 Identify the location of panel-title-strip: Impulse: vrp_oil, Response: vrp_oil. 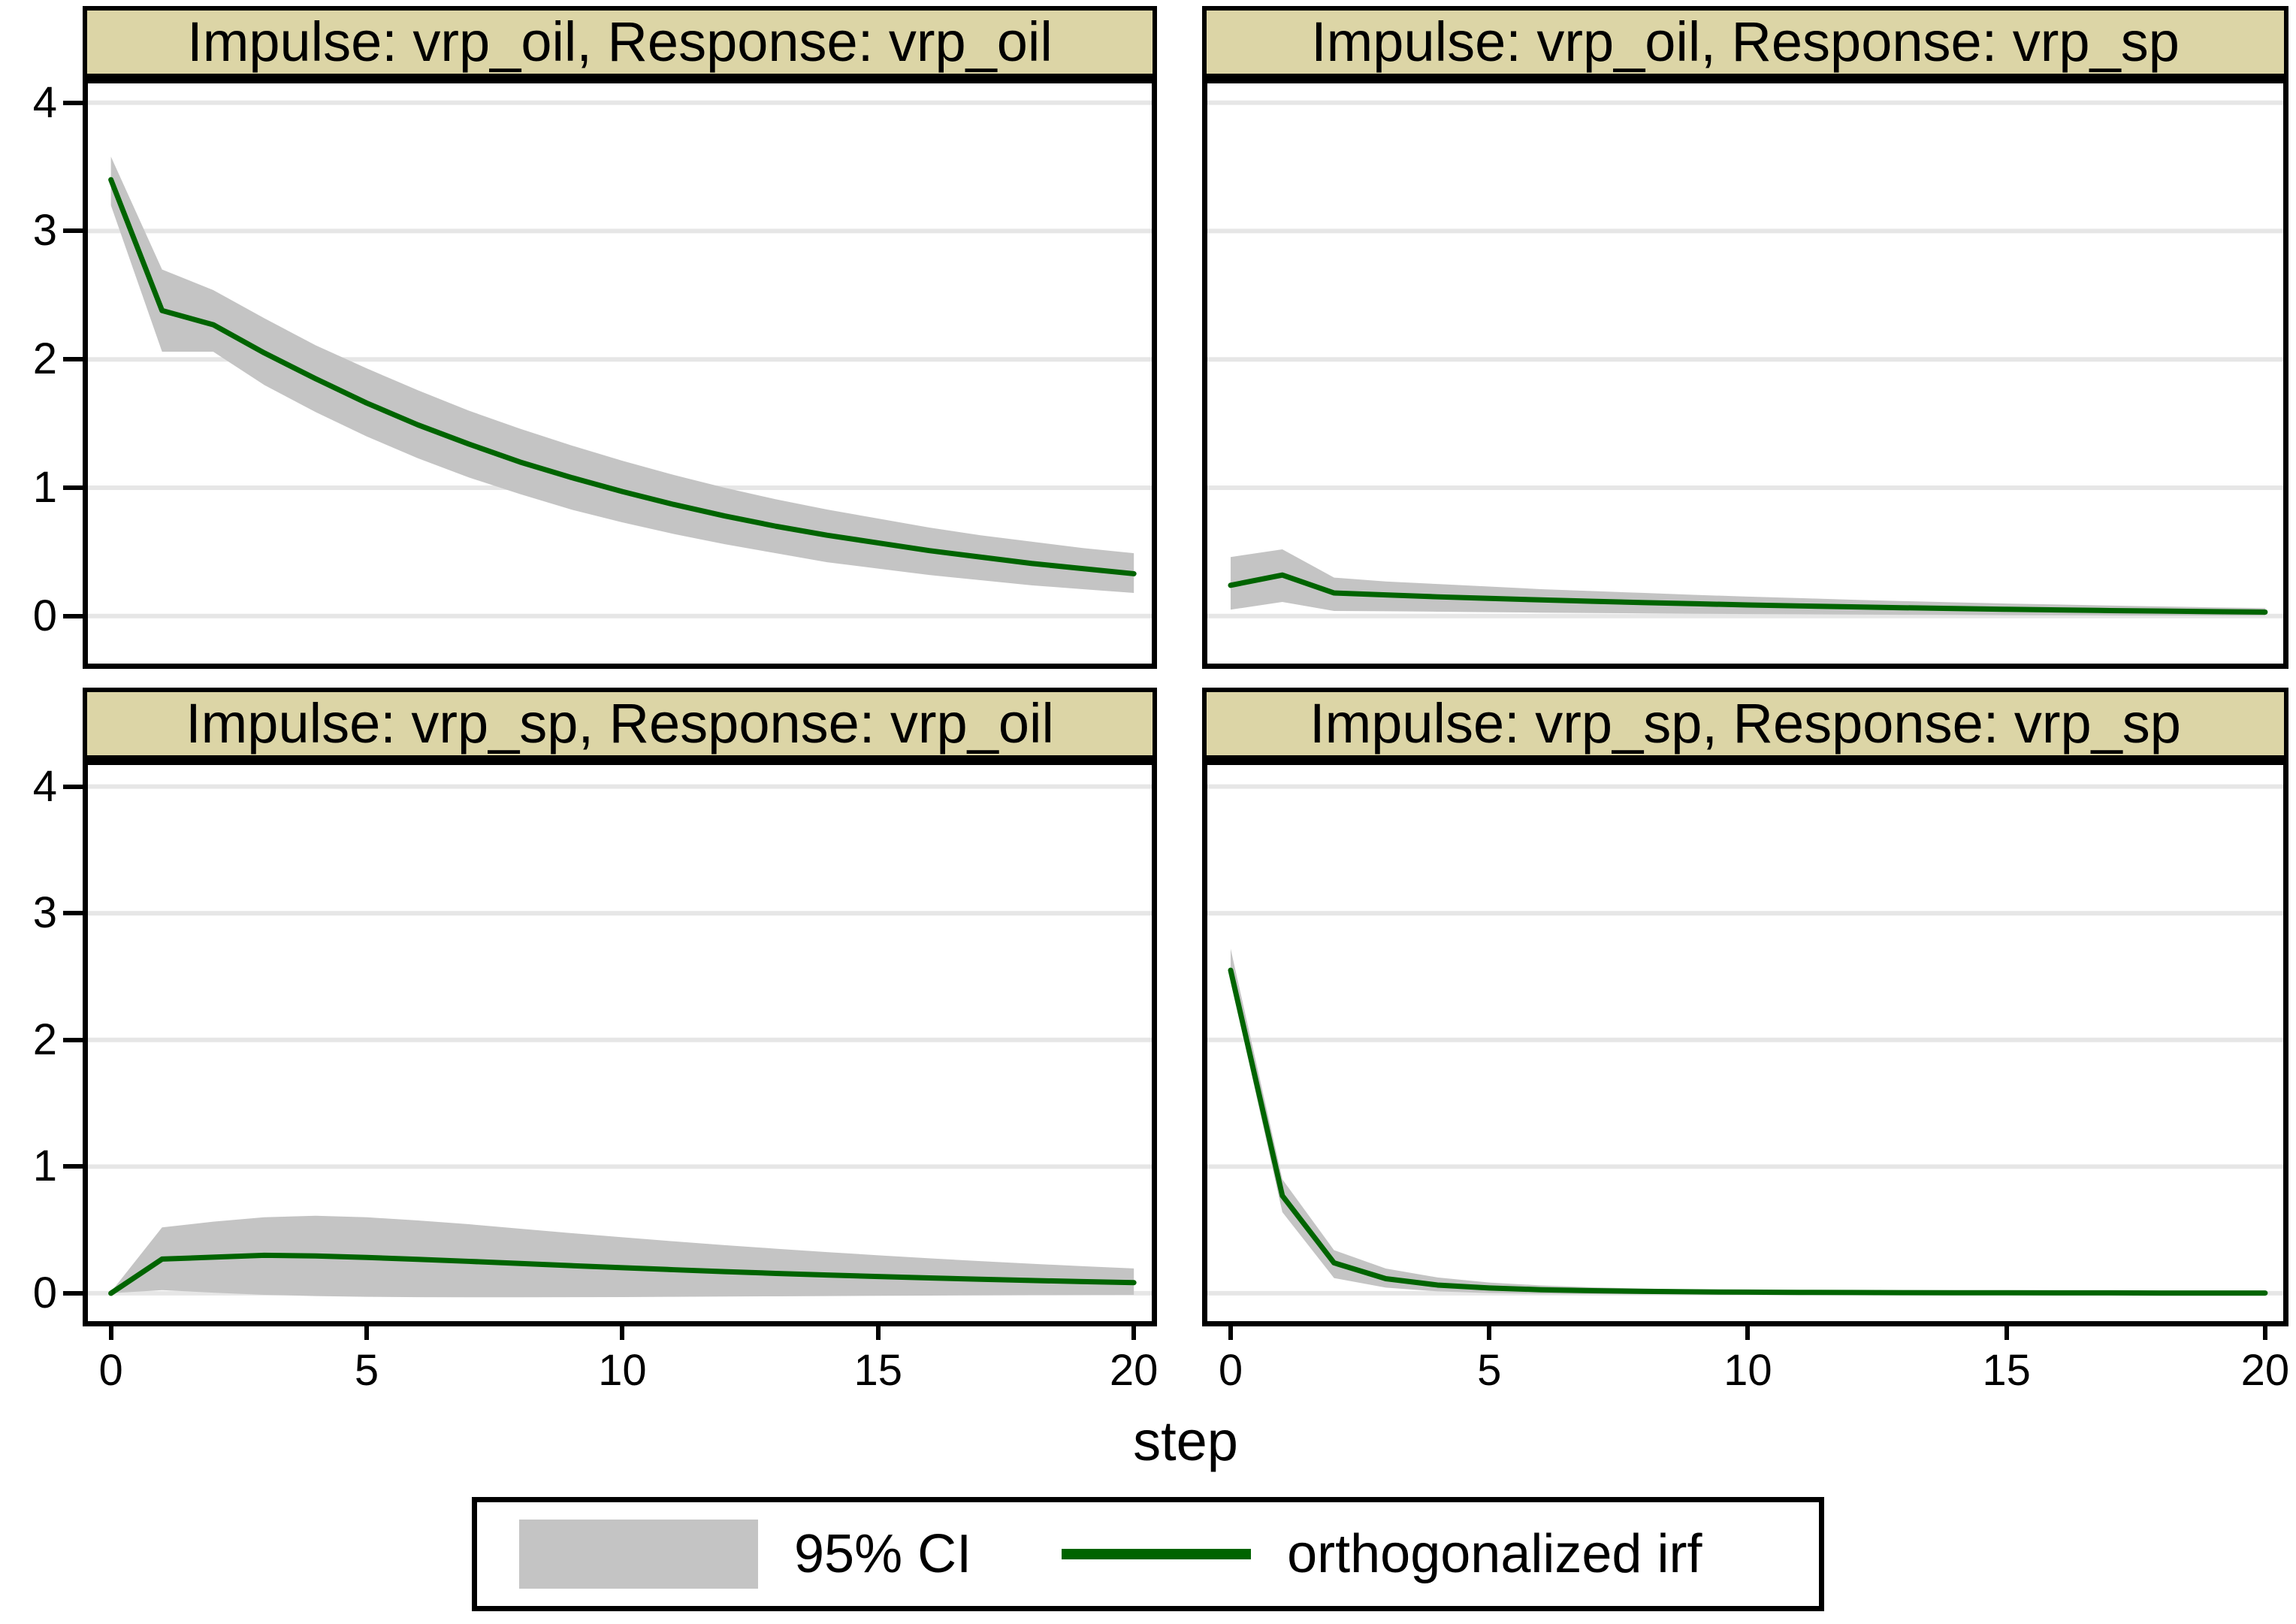
(620, 42).